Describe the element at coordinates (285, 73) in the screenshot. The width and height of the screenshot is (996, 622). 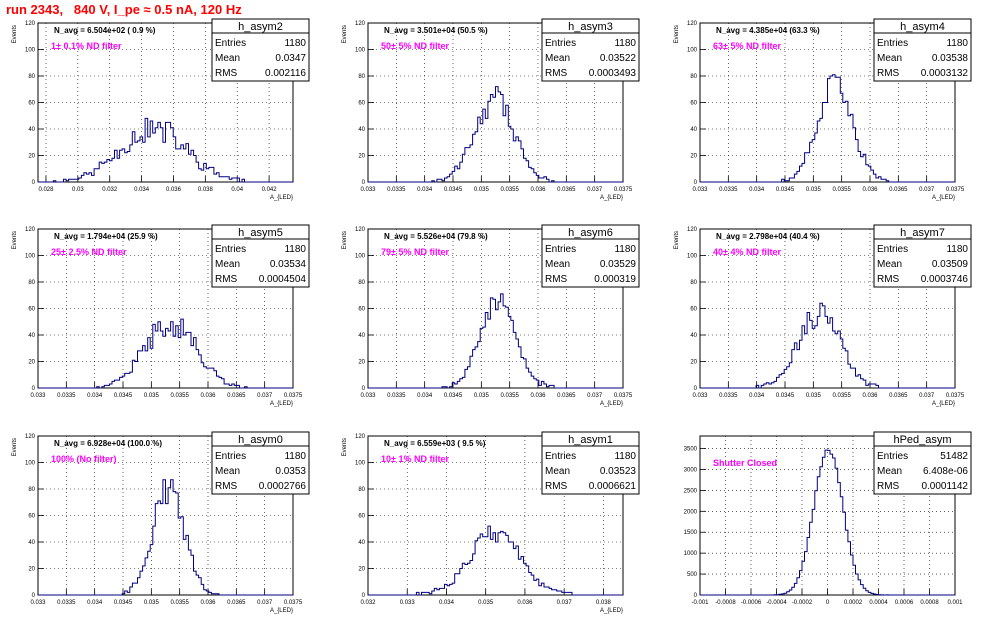
I see `stats-value: 0.002116` at that location.